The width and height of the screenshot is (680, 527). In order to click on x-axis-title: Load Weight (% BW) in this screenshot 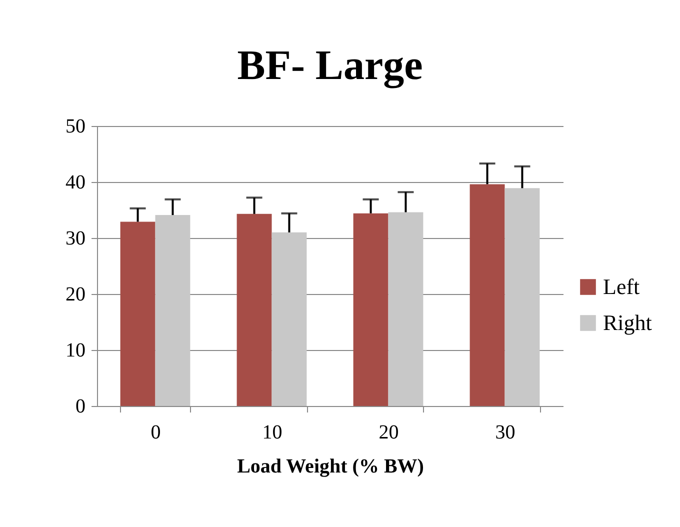, I will do `click(330, 467)`.